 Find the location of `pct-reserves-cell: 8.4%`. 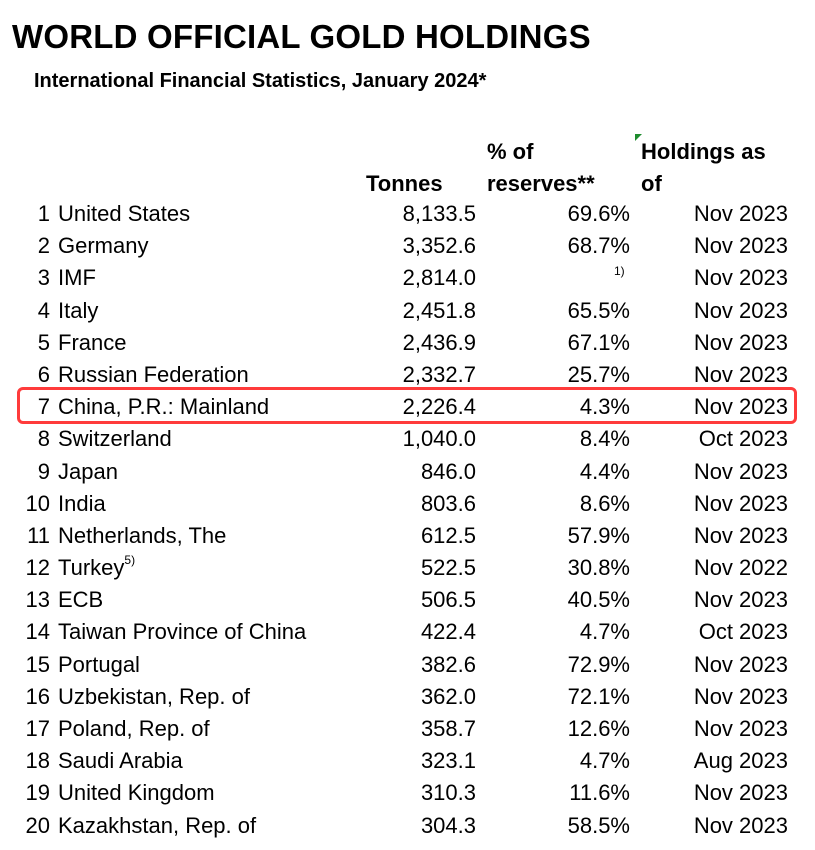

pct-reserves-cell: 8.4% is located at coordinates (604, 439).